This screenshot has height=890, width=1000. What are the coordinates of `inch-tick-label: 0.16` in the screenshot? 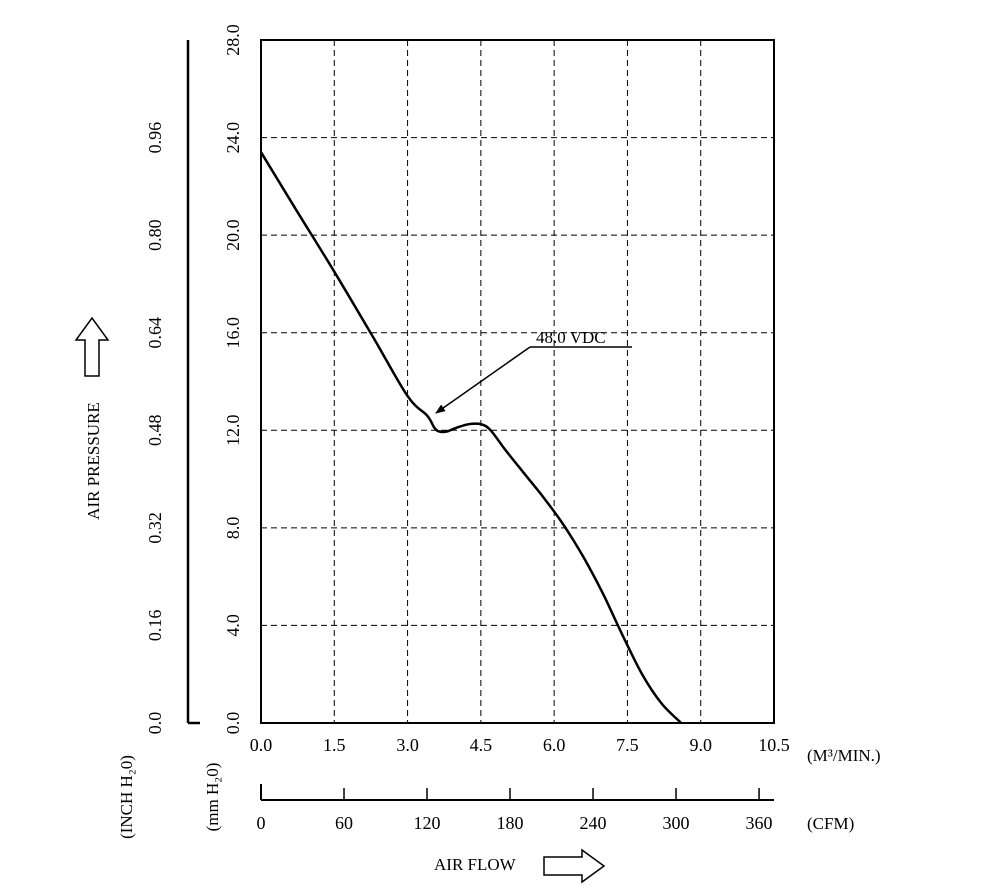 It's located at (155, 626).